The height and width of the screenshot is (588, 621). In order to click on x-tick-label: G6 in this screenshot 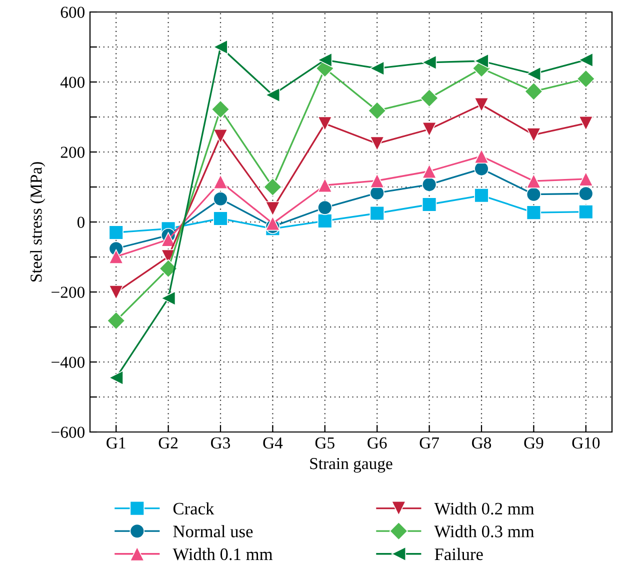, I will do `click(377, 443)`.